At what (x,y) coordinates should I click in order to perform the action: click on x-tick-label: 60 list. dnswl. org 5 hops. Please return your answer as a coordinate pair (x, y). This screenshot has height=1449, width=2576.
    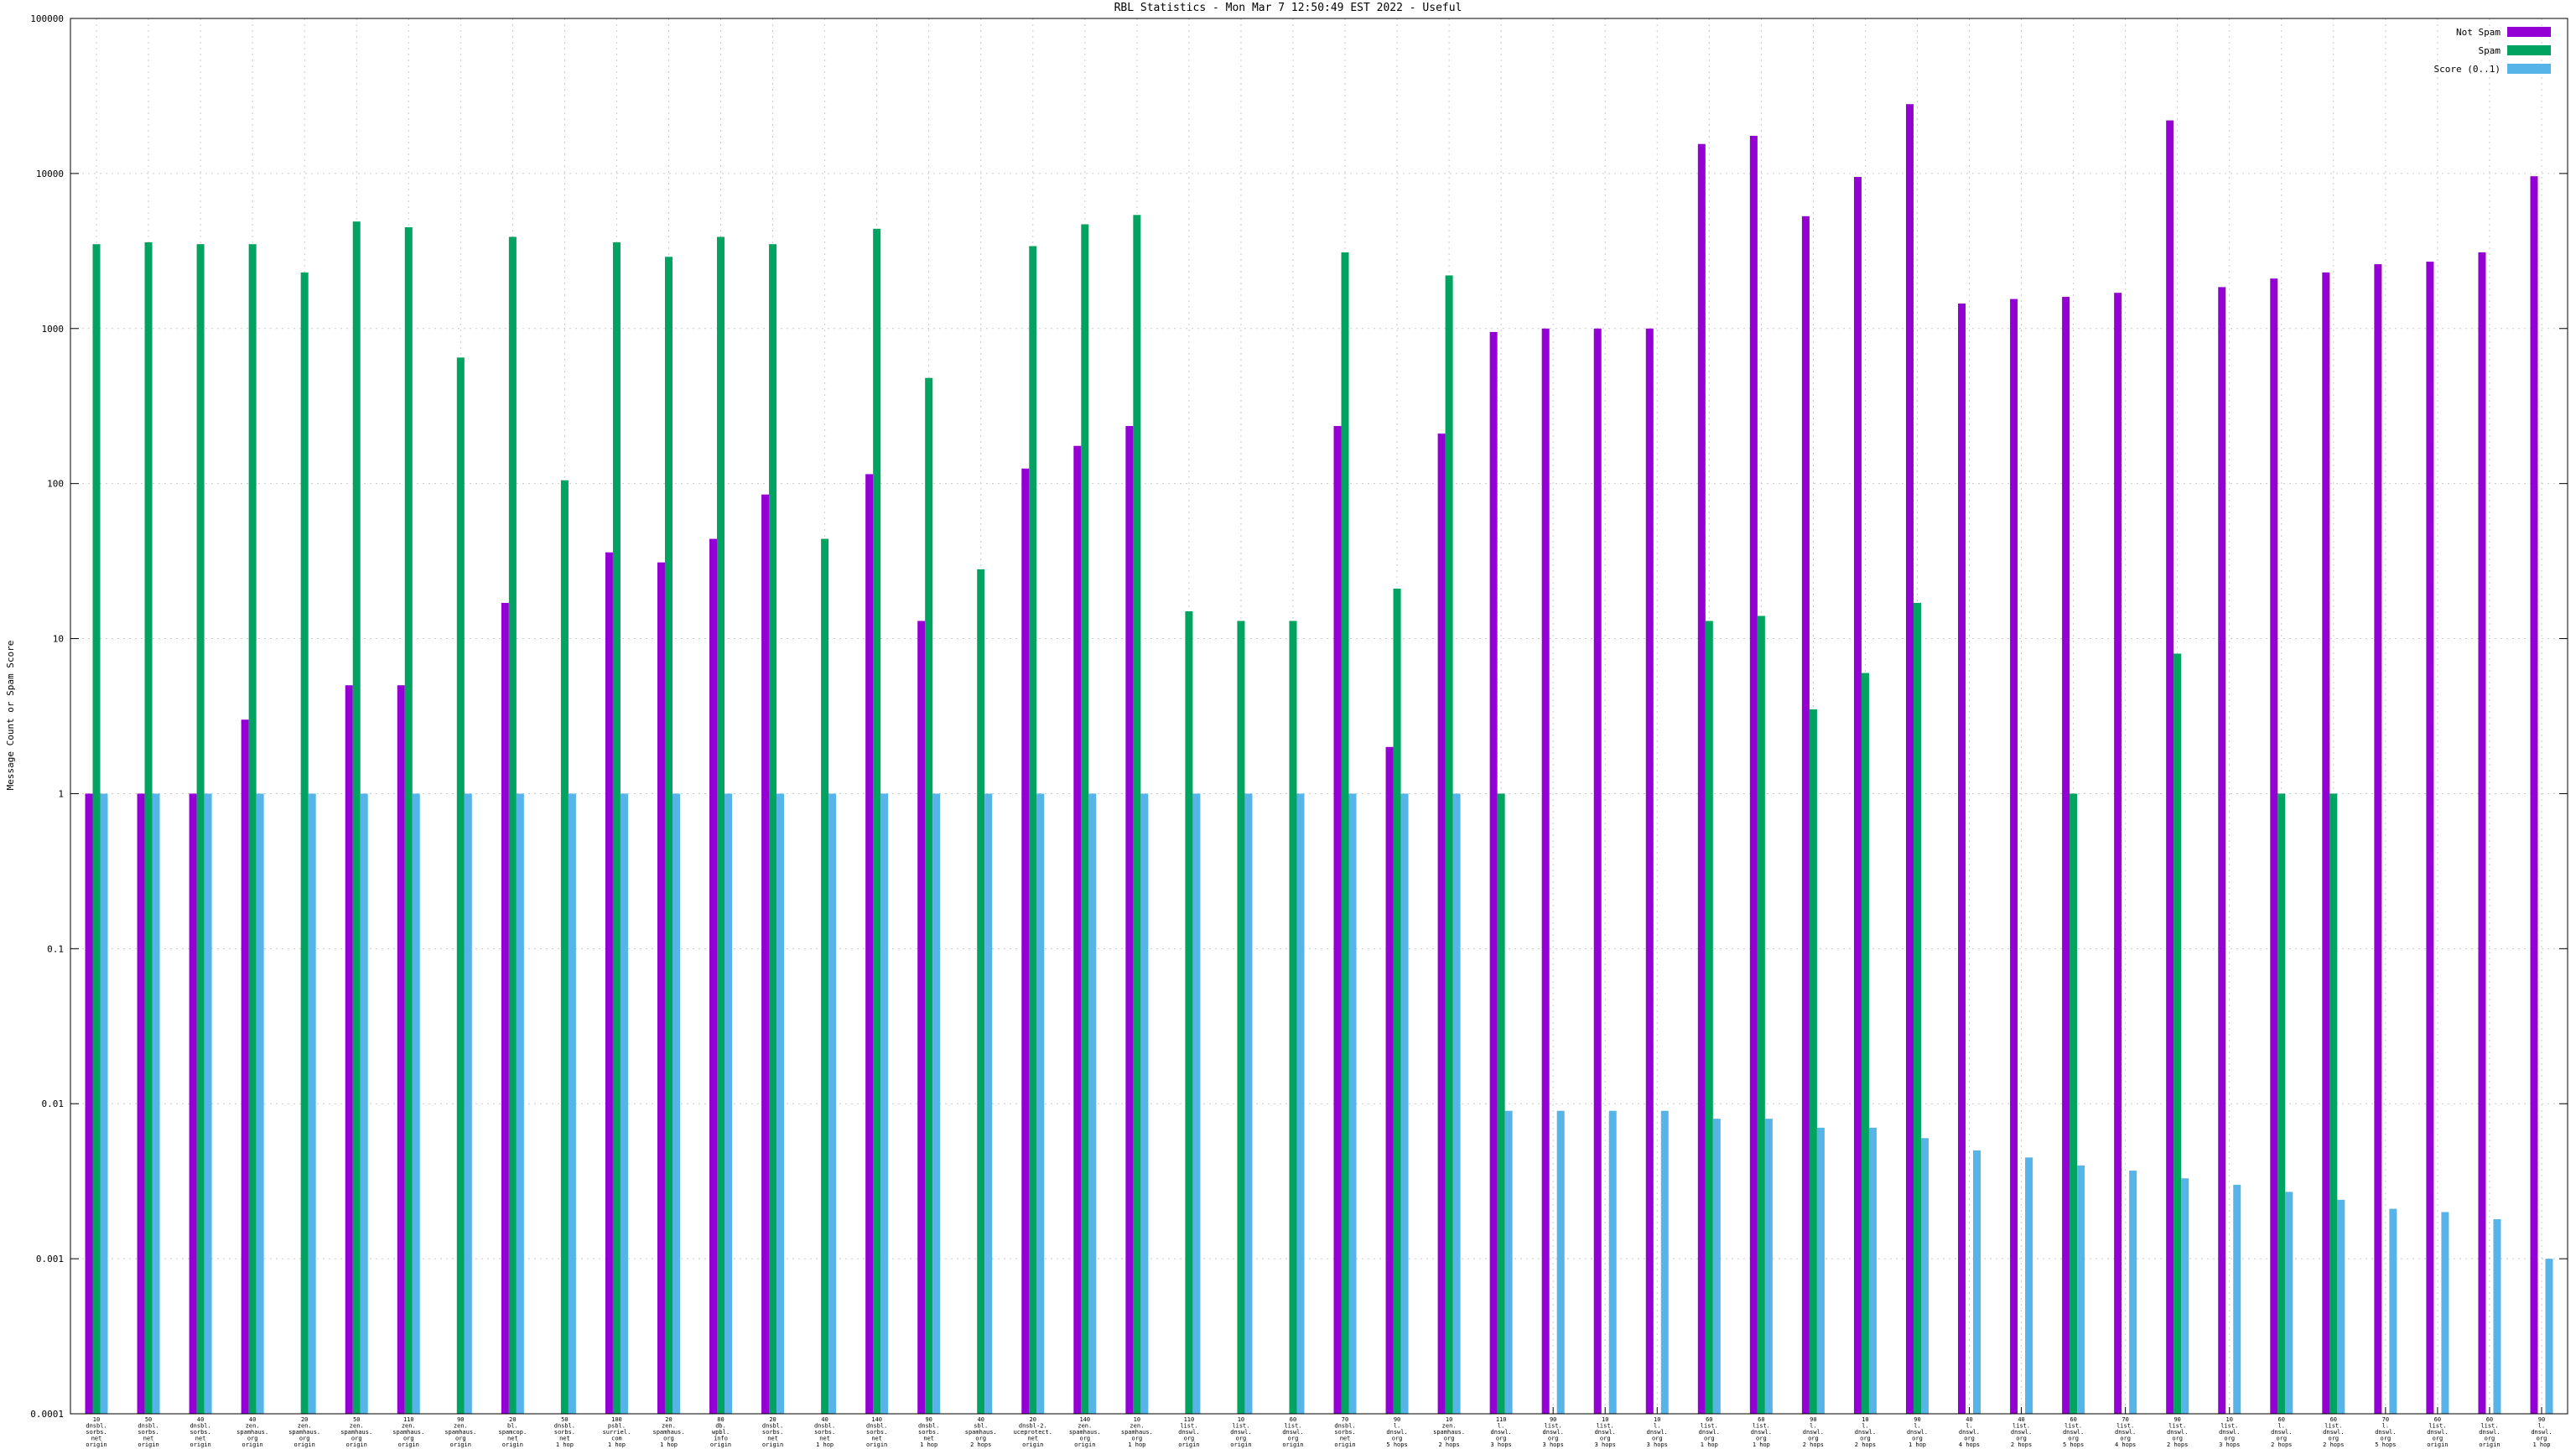
    Looking at the image, I should click on (2073, 1432).